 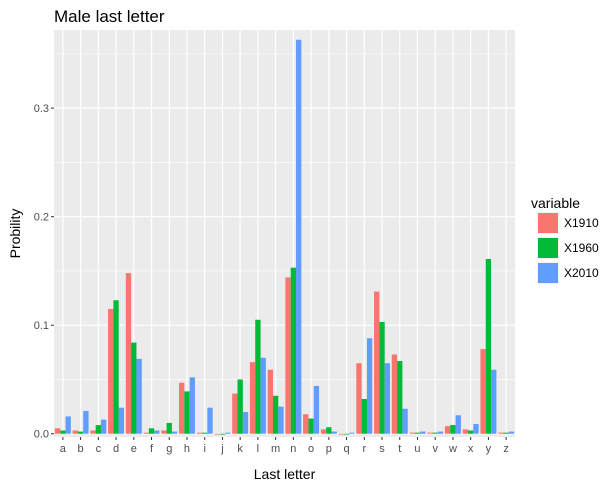 I want to click on bar-X1910-r, so click(x=359, y=398).